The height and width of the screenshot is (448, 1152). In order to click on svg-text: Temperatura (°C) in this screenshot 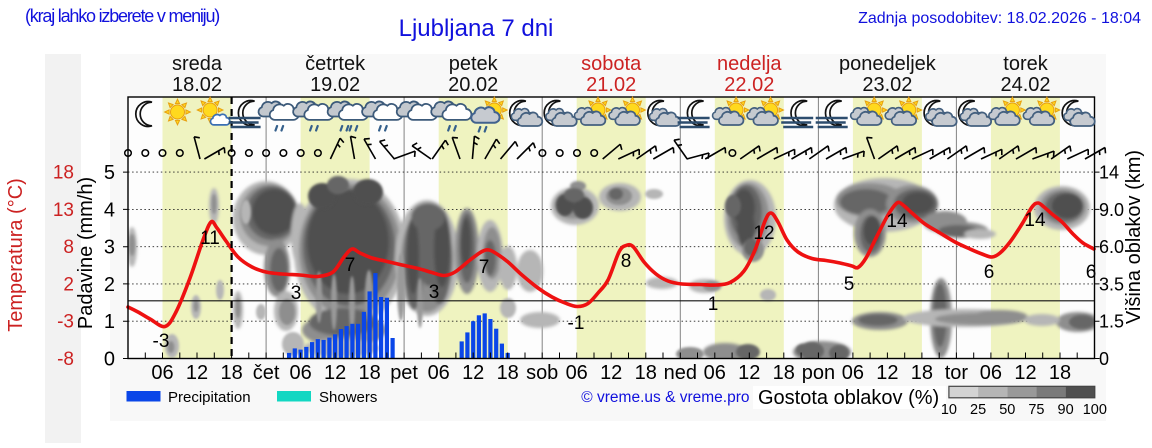, I will do `click(16, 255)`.